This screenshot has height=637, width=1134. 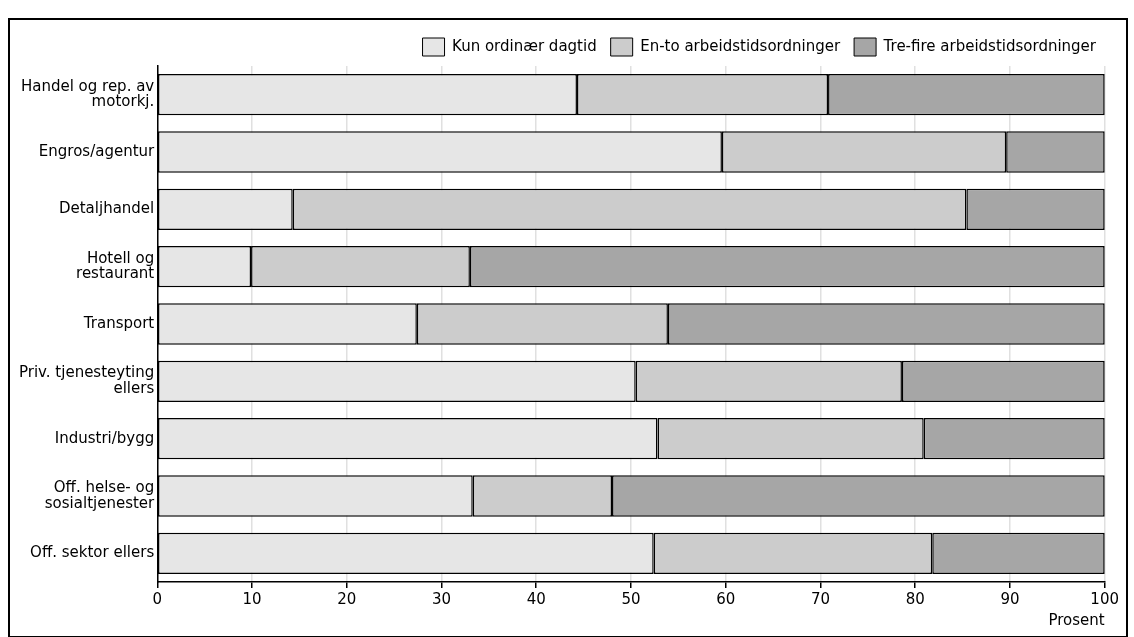 What do you see at coordinates (106, 208) in the screenshot?
I see `y-tick-label: Detaljhandel` at bounding box center [106, 208].